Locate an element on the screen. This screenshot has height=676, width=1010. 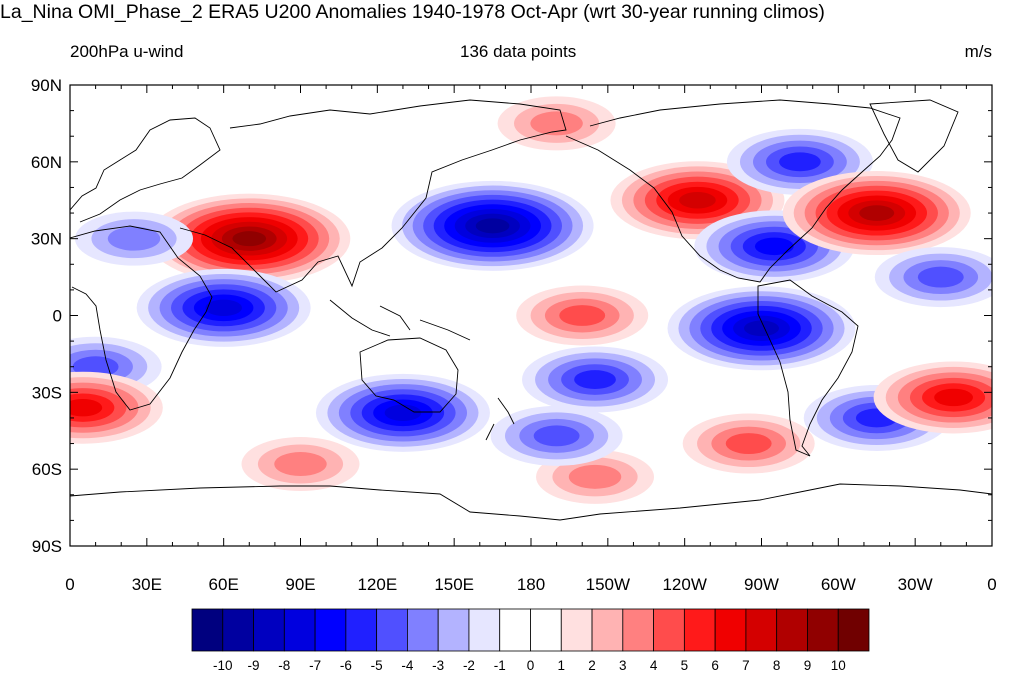
coast-north-america is located at coordinates (733, 191).